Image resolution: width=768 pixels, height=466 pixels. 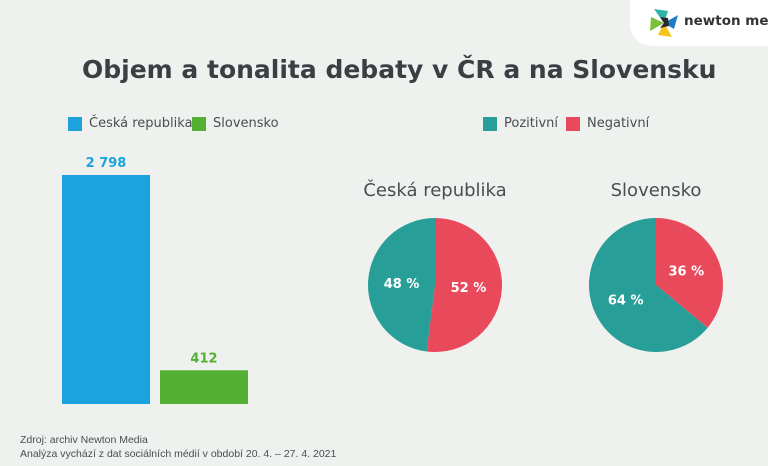 What do you see at coordinates (141, 123) in the screenshot?
I see `legend-label: Česká republika` at bounding box center [141, 123].